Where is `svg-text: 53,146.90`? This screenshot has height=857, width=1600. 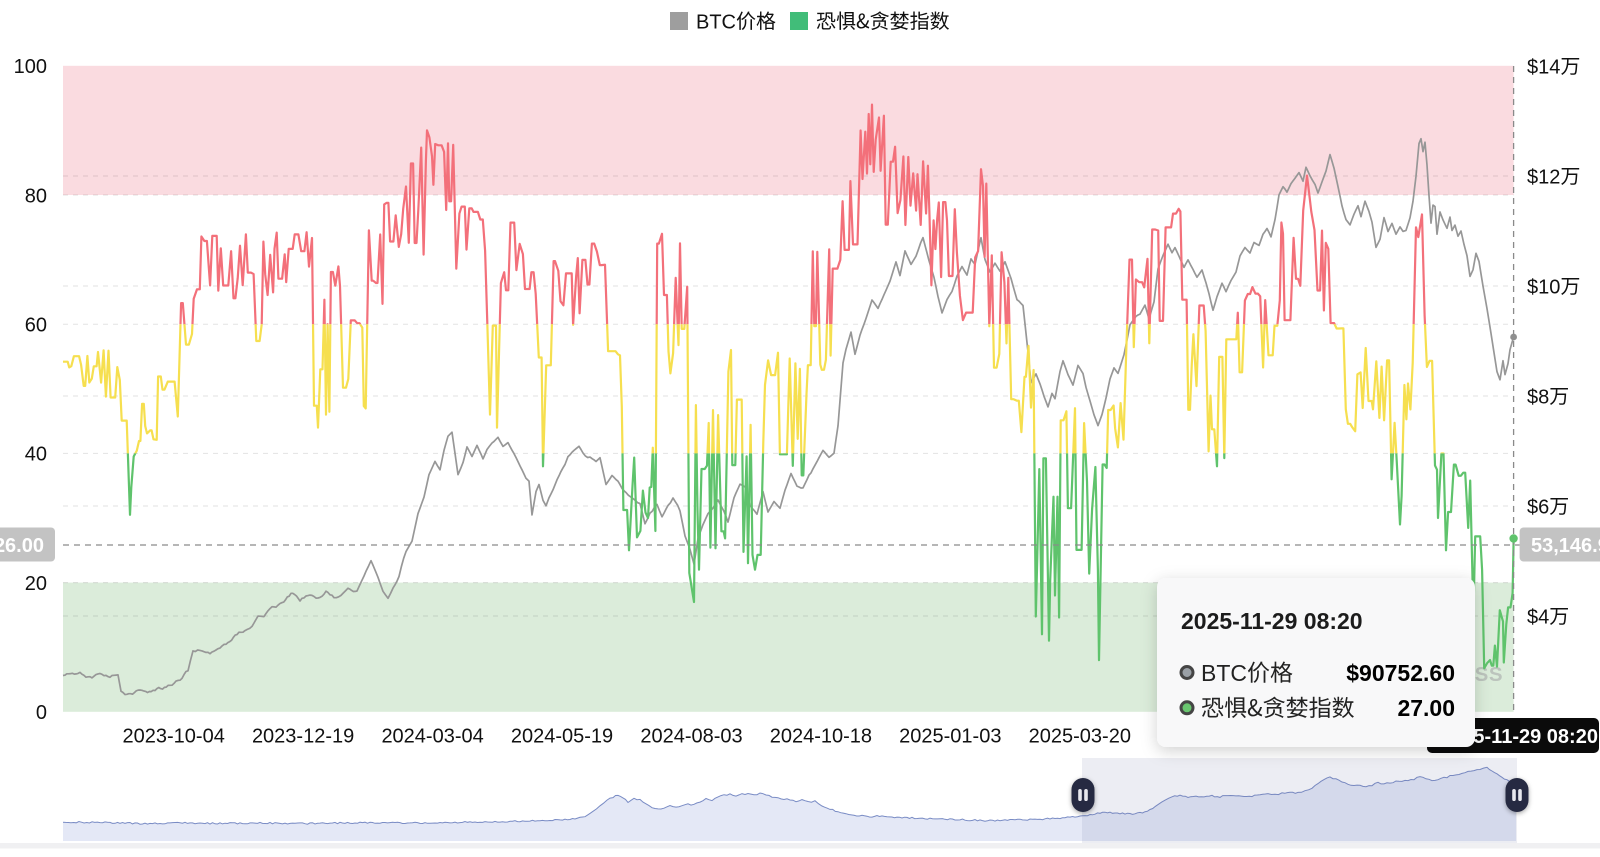
svg-text: 53,146.90 is located at coordinates (1565, 546).